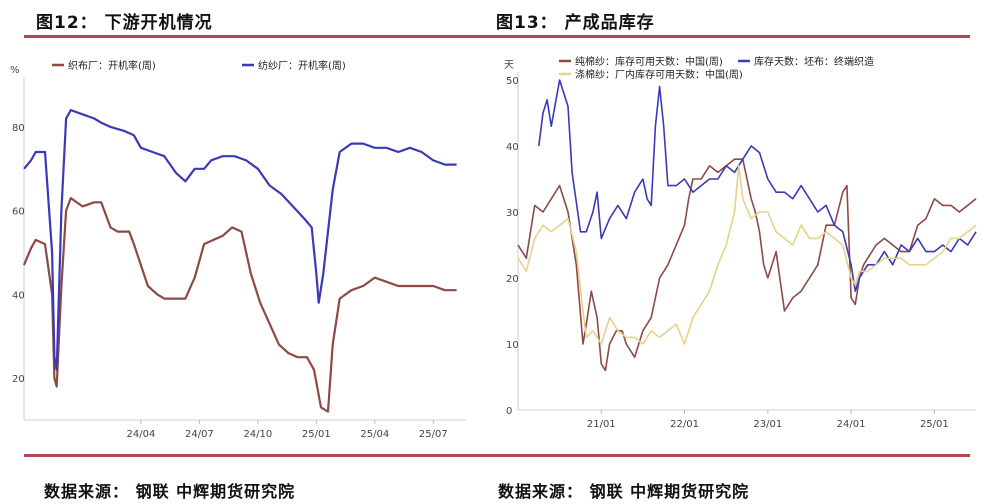 The height and width of the screenshot is (504, 986). Describe the element at coordinates (497, 455) in the screenshot. I see `bottom-rule` at that location.